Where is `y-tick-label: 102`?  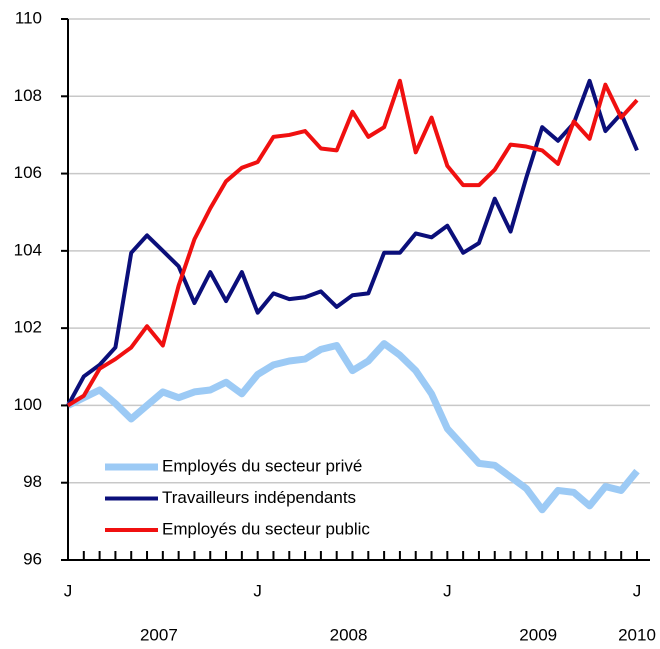
y-tick-label: 102 is located at coordinates (28, 327).